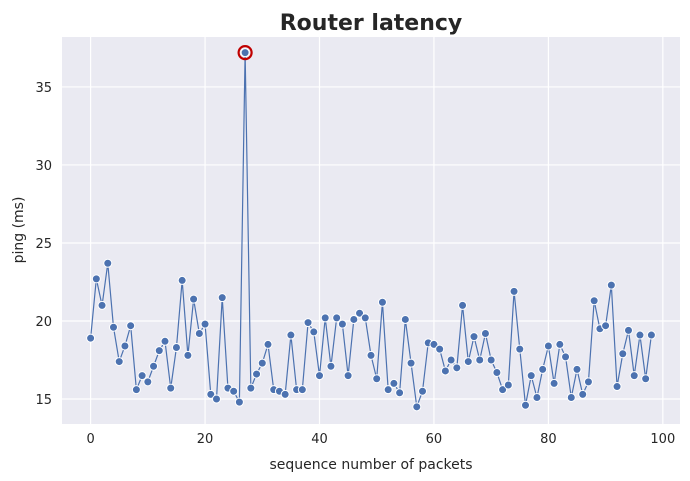  What do you see at coordinates (548, 439) in the screenshot?
I see `x-tick-label: 80` at bounding box center [548, 439].